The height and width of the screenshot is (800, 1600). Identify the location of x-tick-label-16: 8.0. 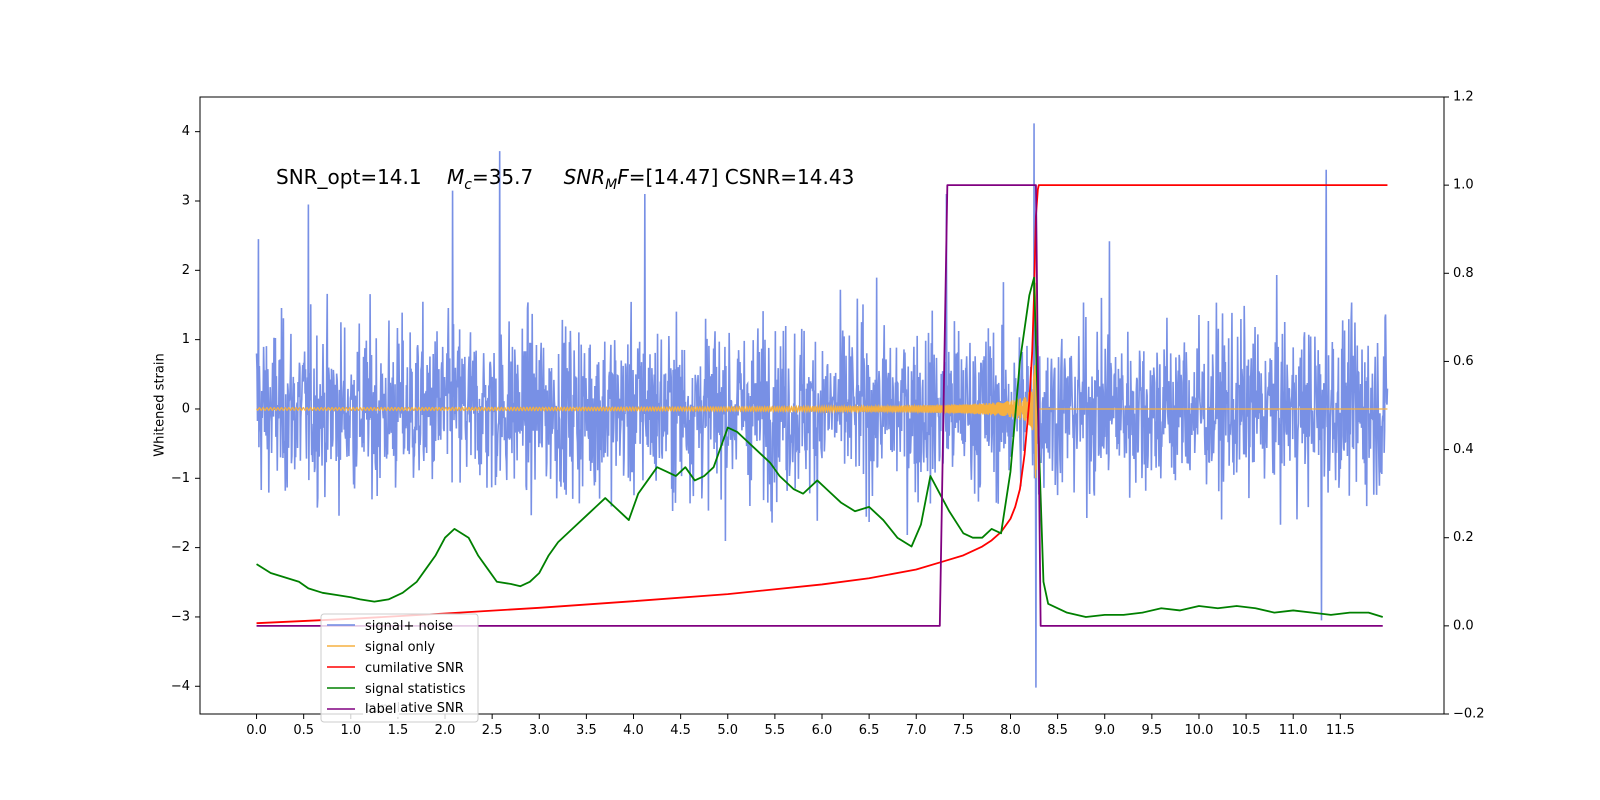
(1010, 730).